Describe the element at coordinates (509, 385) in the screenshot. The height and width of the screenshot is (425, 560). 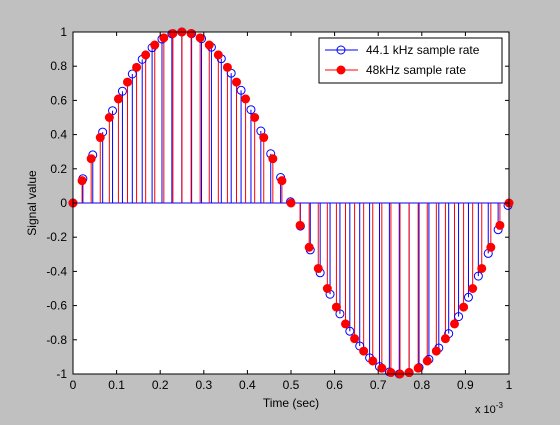
I see `x-tick-label: 1` at that location.